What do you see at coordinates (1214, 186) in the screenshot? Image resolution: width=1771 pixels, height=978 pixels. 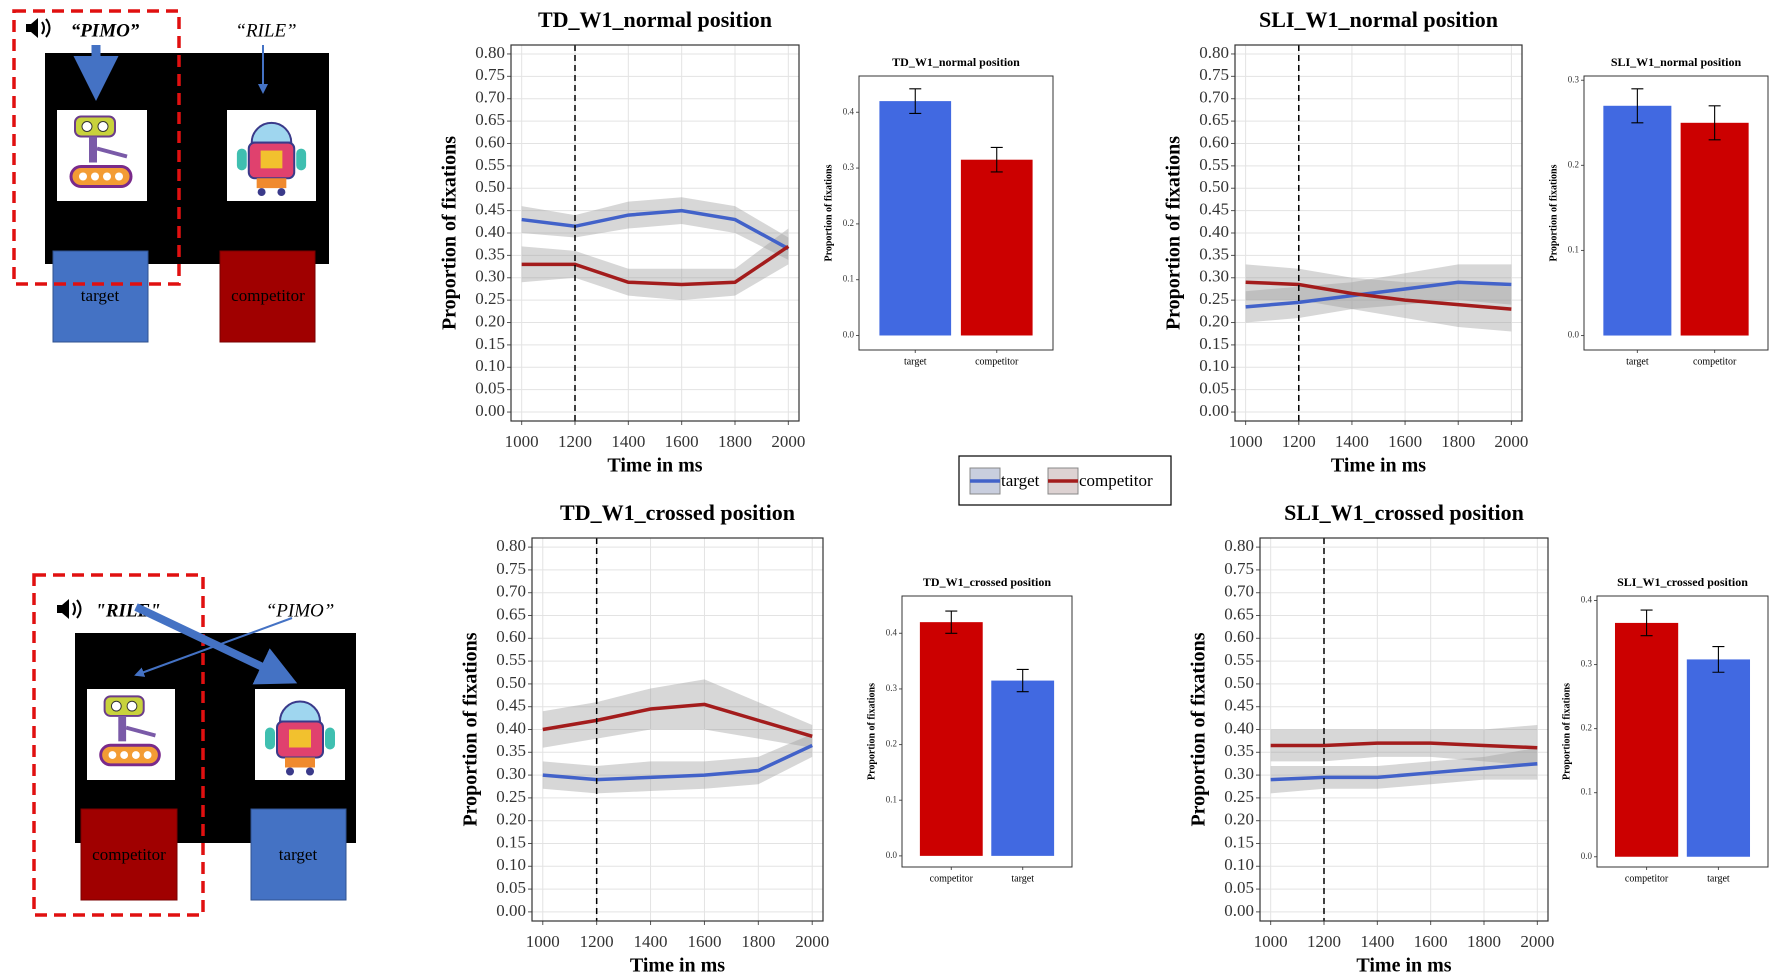 I see `y-tick-label: 0.50` at bounding box center [1214, 186].